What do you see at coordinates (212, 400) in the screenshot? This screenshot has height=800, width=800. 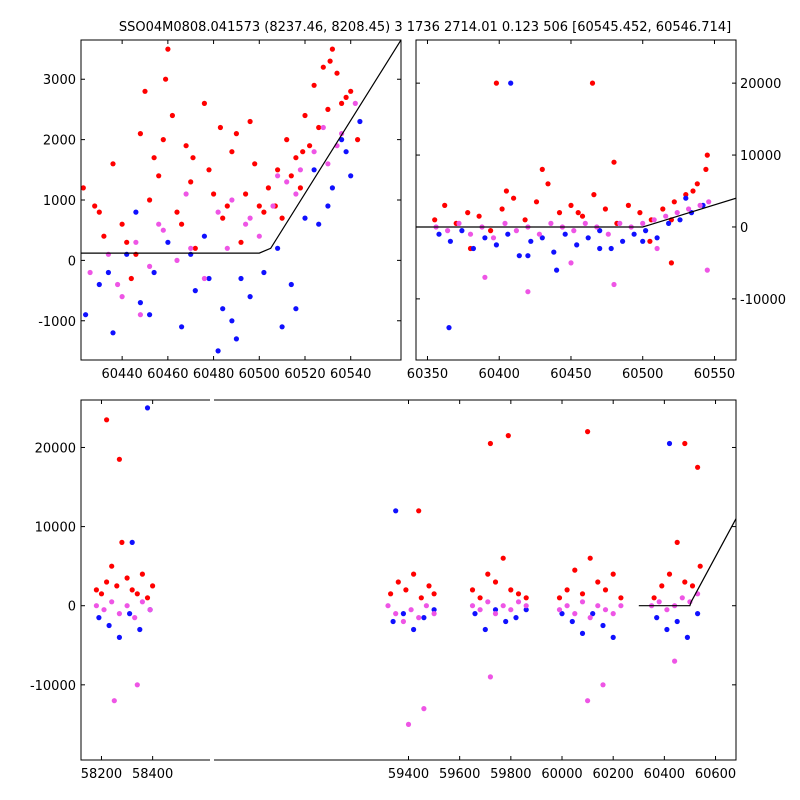 I see `axis-break-top` at bounding box center [212, 400].